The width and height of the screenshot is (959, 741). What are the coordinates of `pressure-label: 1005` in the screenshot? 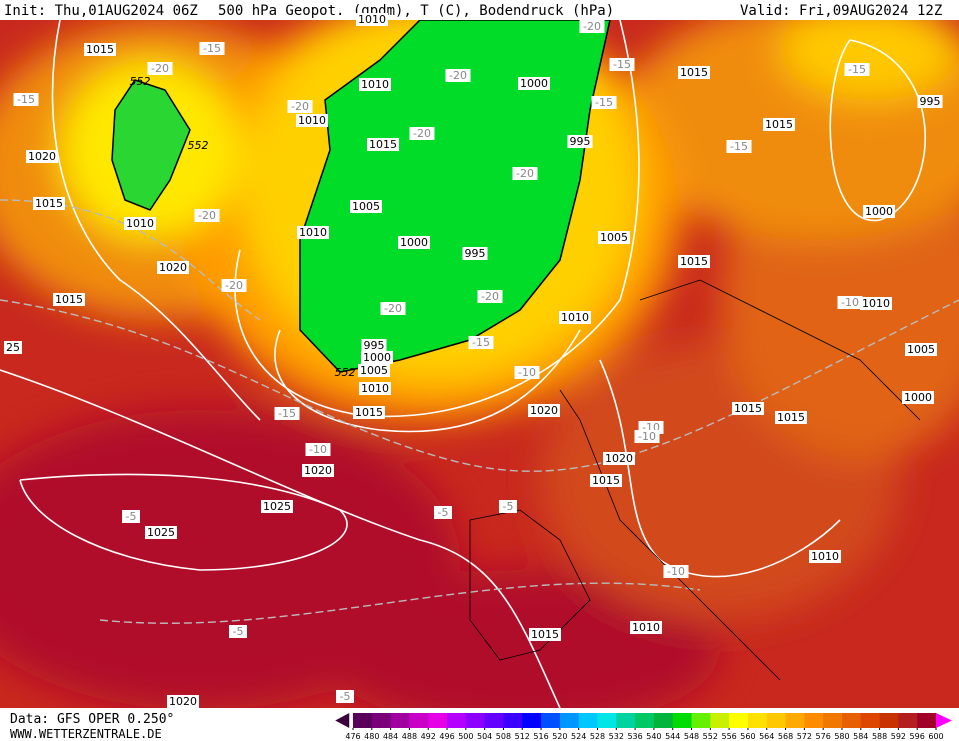 It's located at (921, 349).